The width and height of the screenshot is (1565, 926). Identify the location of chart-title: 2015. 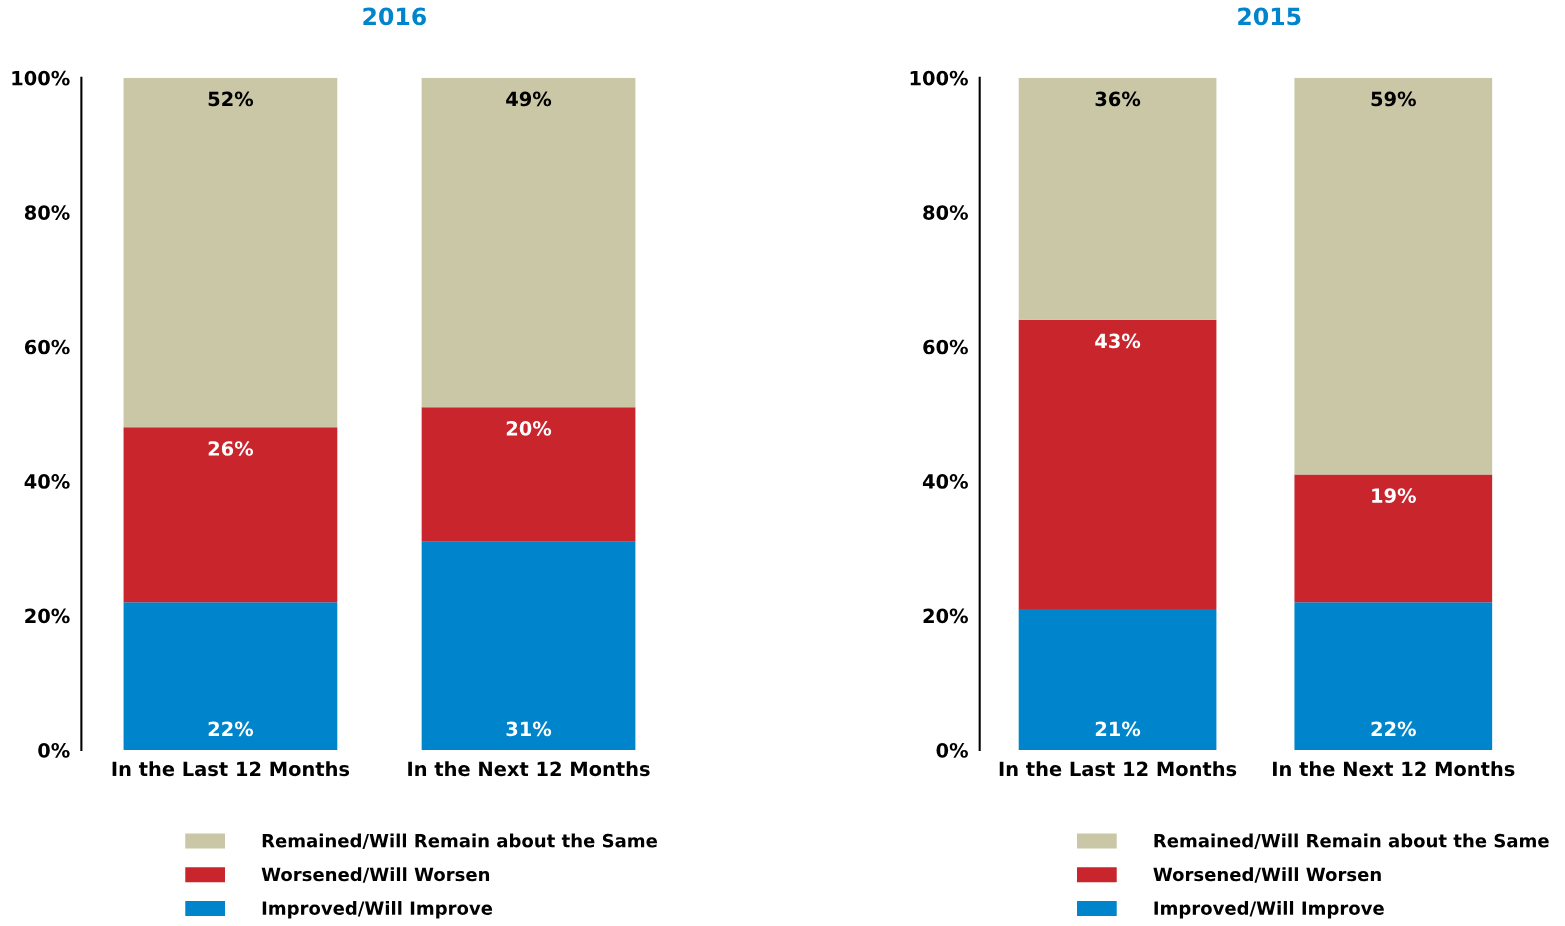
(1269, 16).